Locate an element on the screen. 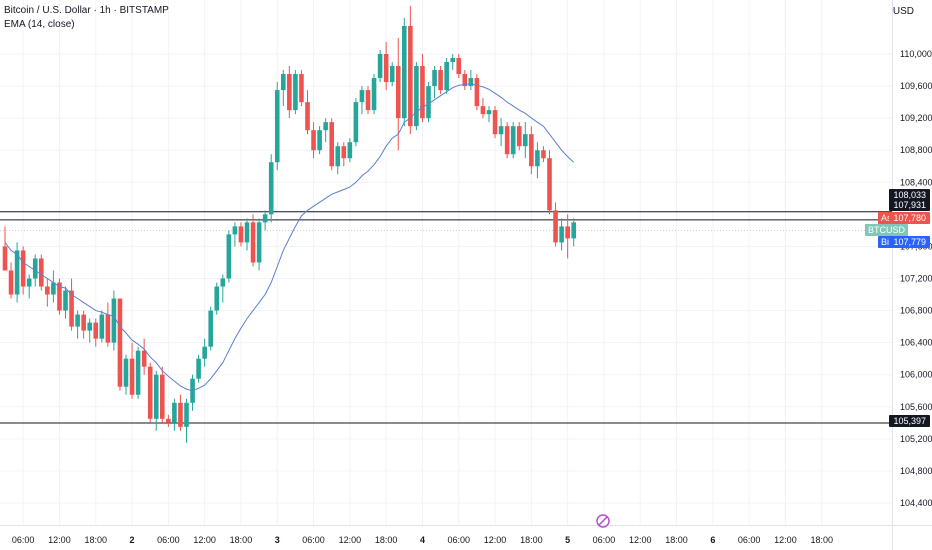  ema-indicator-label: EMA (14, close) is located at coordinates (39, 24).